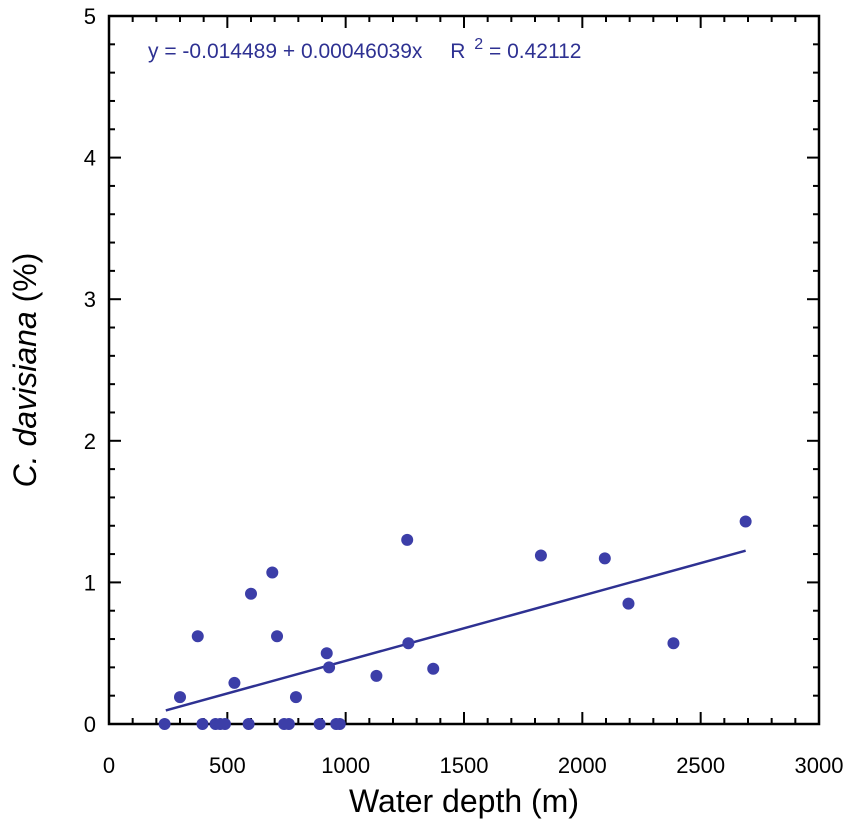 The height and width of the screenshot is (834, 850). Describe the element at coordinates (582, 765) in the screenshot. I see `x-tick-label: 2000` at that location.